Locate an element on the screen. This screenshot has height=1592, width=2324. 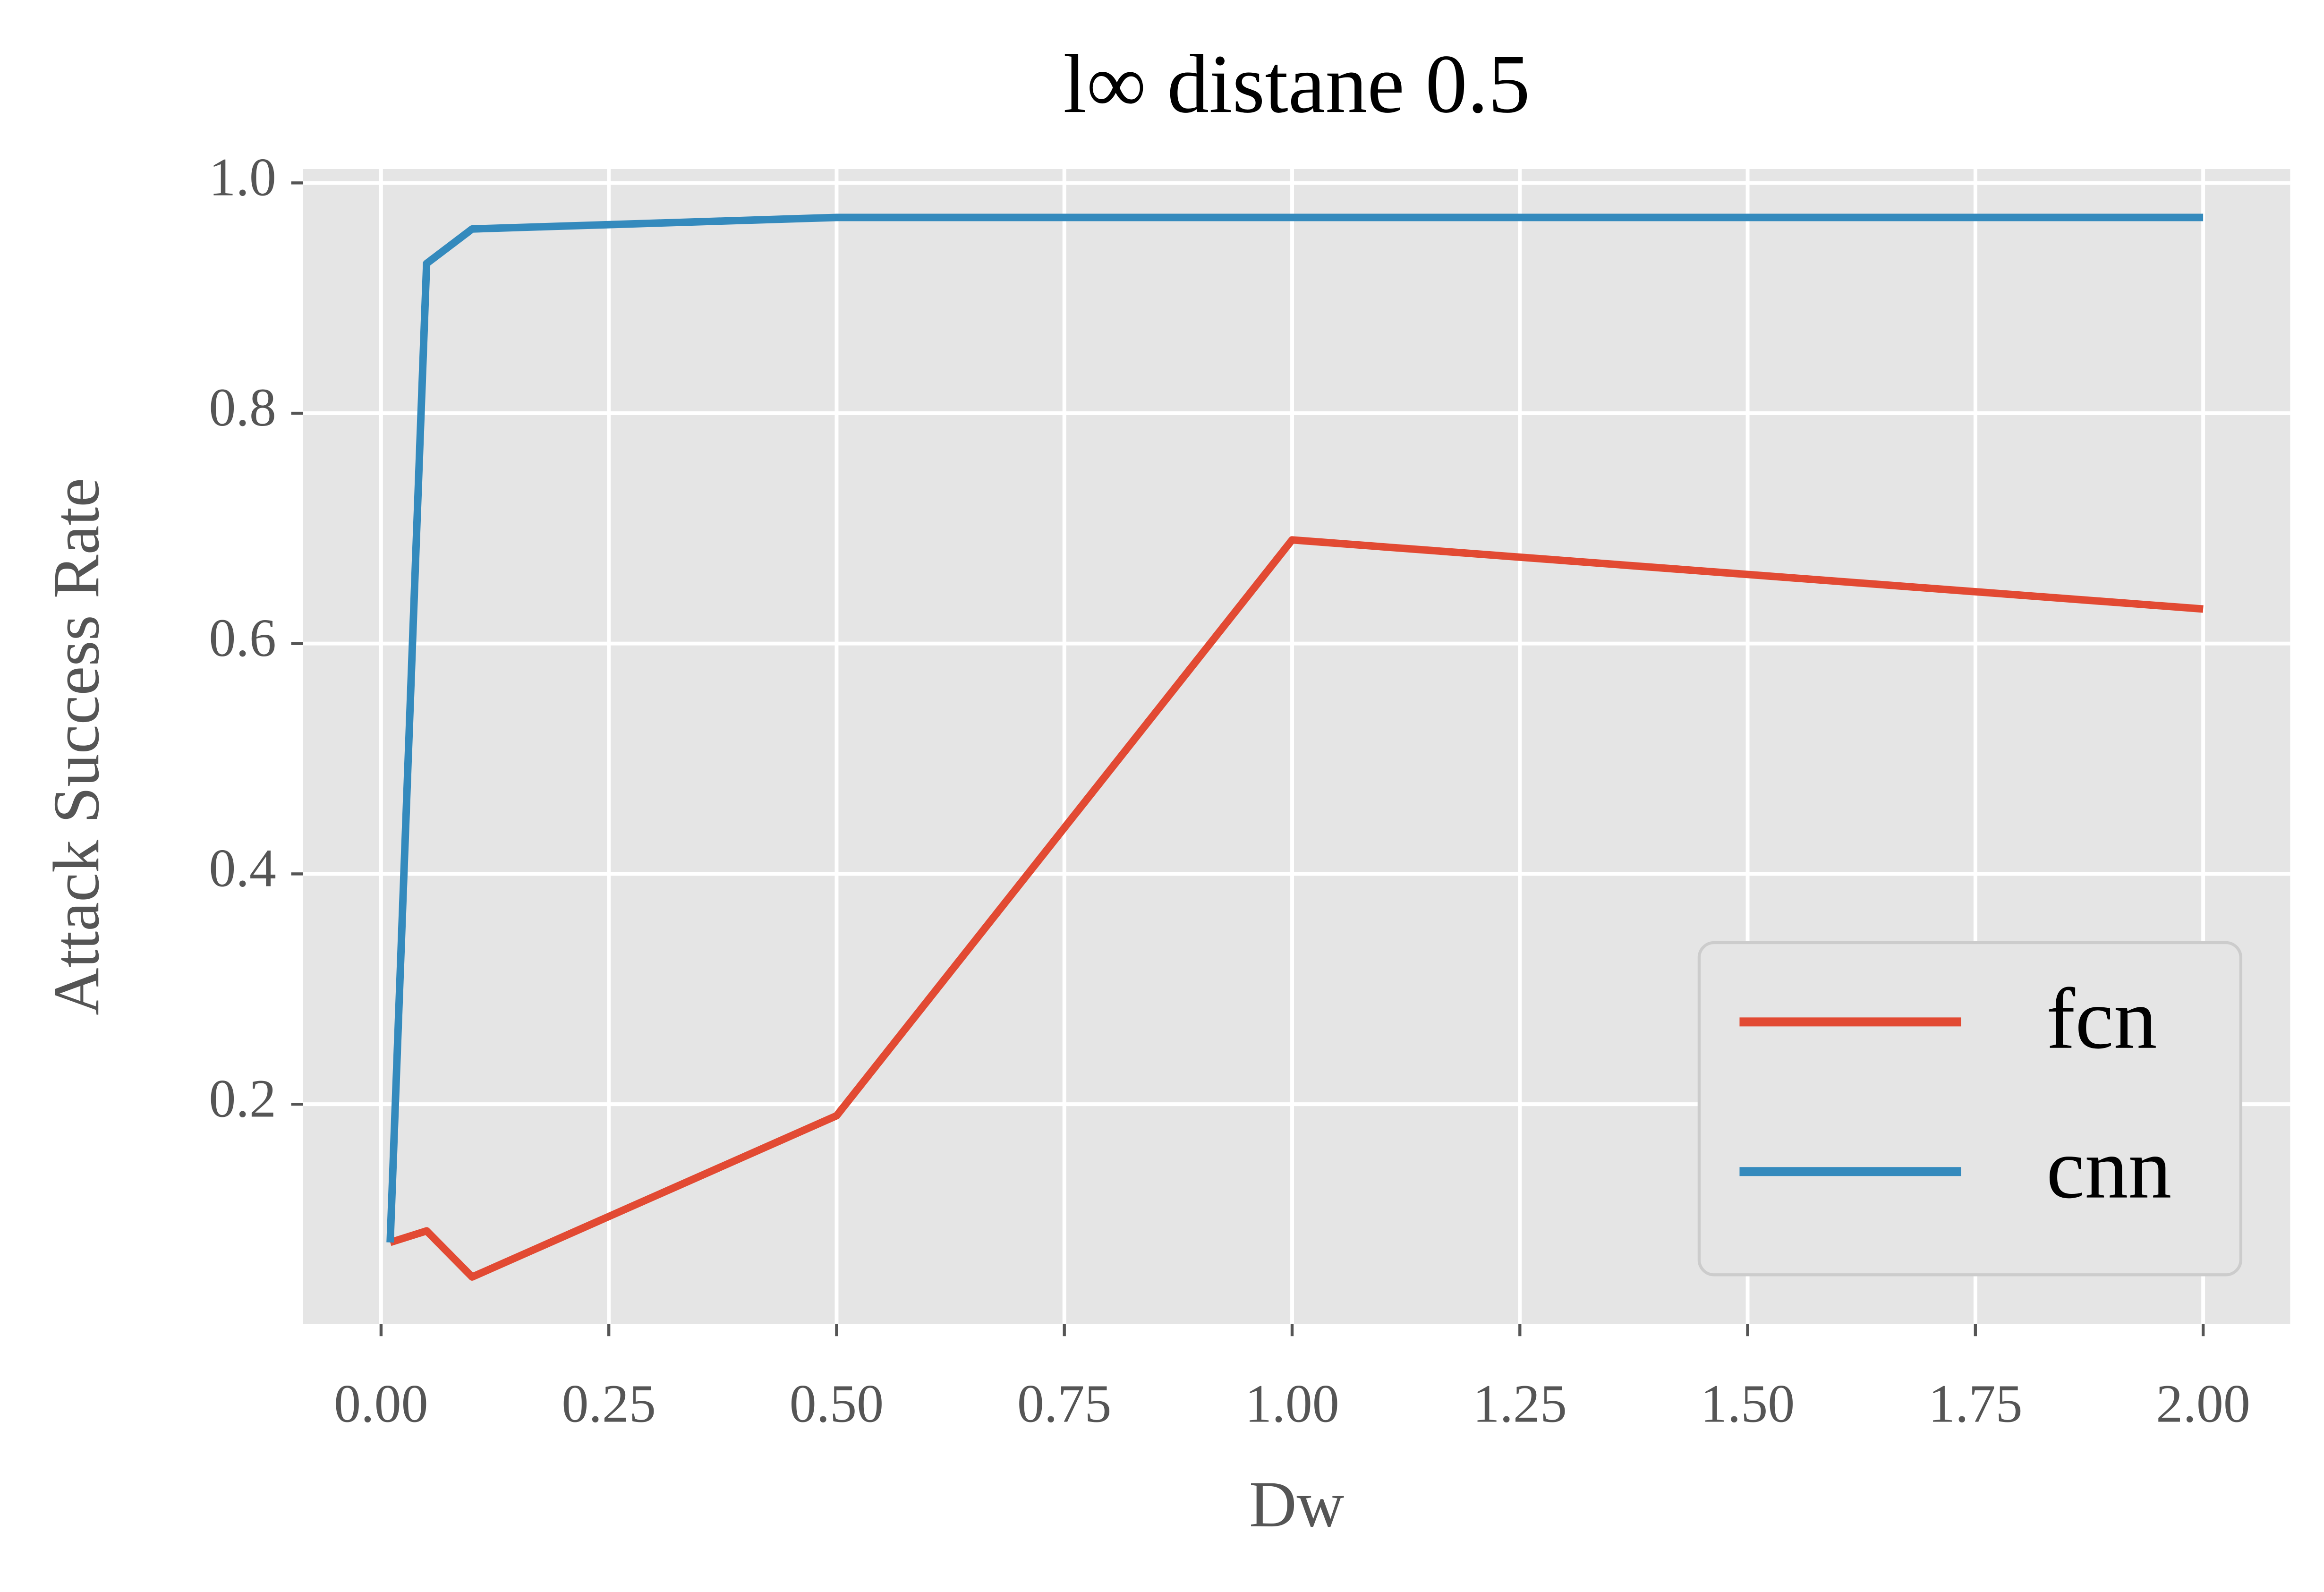
legend-label: fcn is located at coordinates (2102, 1019).